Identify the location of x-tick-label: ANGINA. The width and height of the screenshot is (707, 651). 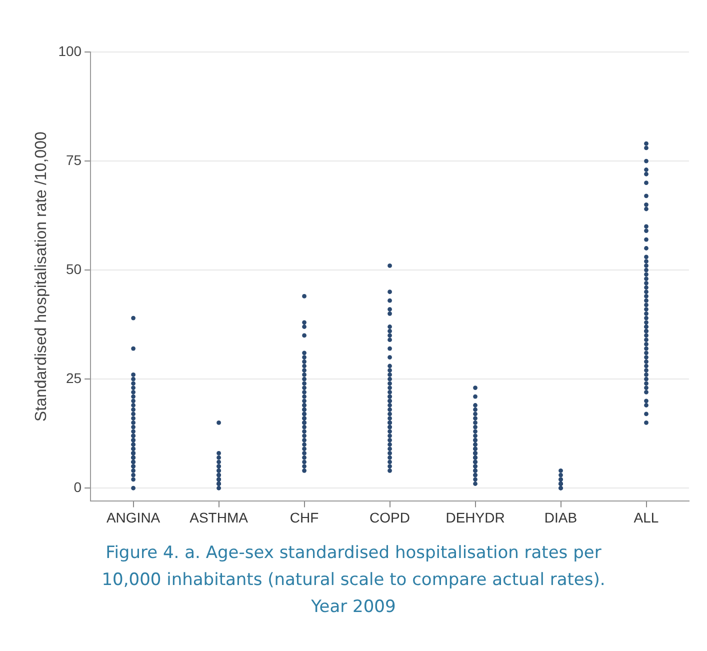
(133, 517).